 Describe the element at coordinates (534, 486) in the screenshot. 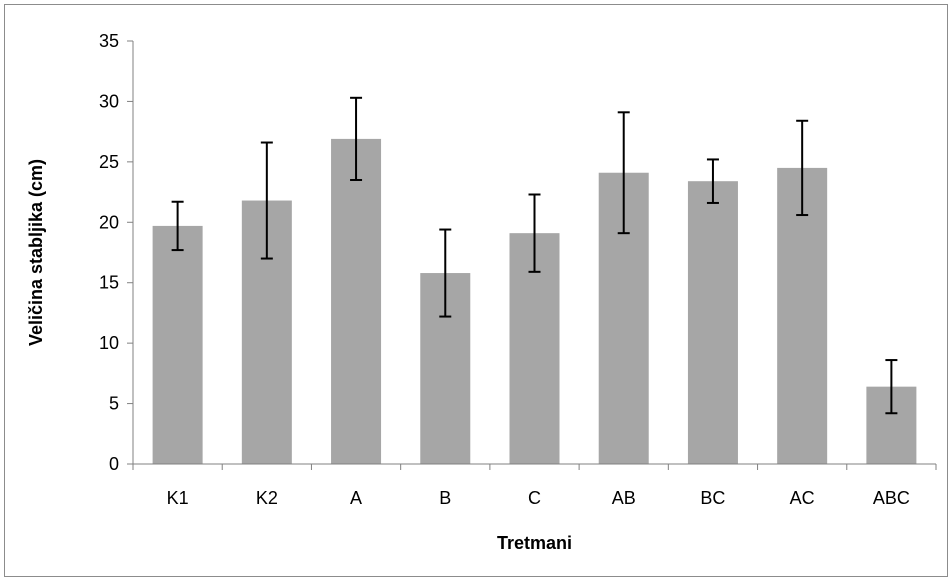

I see `x-axis-ticks: K1 K2 A B C AB BC AC ABC` at that location.